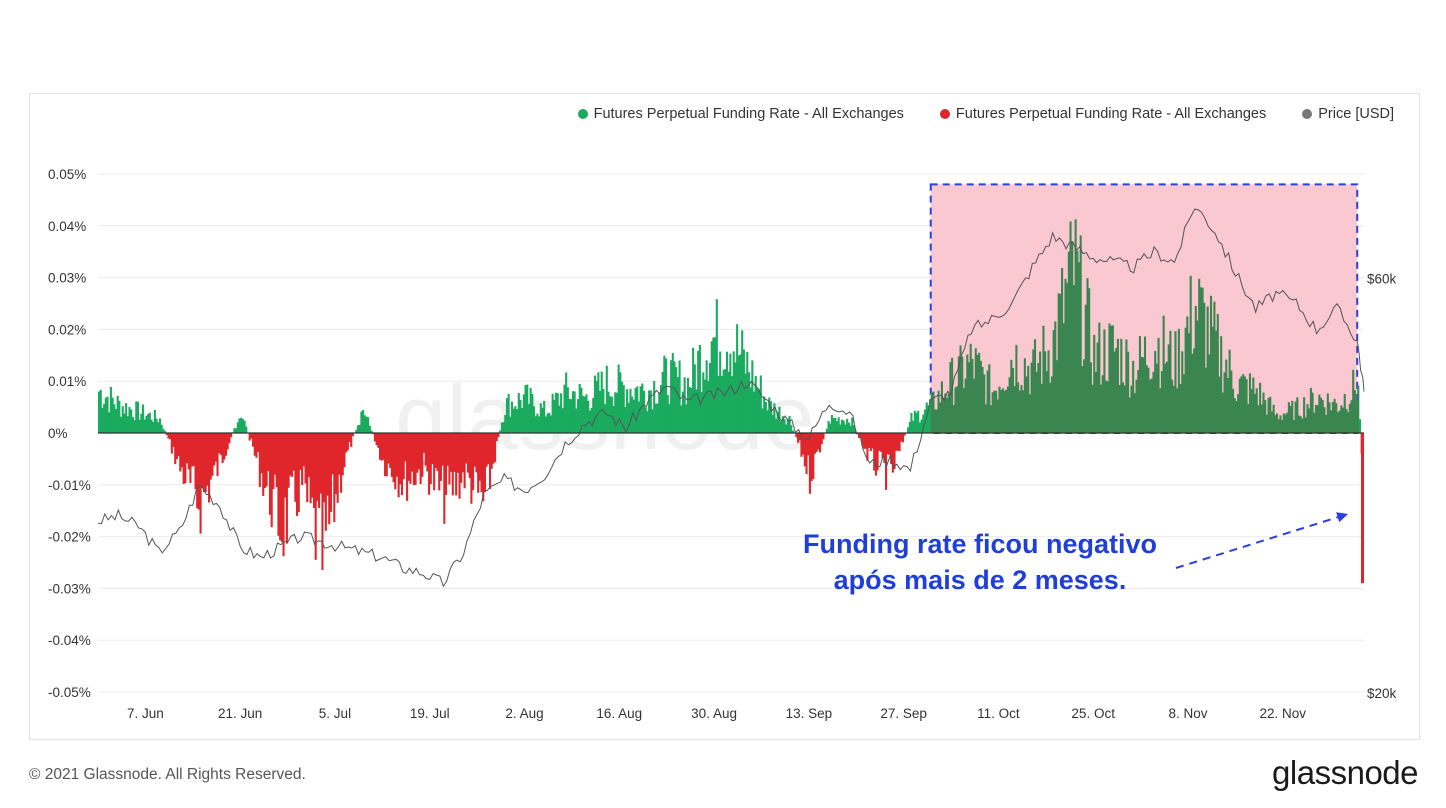 The width and height of the screenshot is (1446, 808). I want to click on x-tick-label: 5. Jul, so click(335, 713).